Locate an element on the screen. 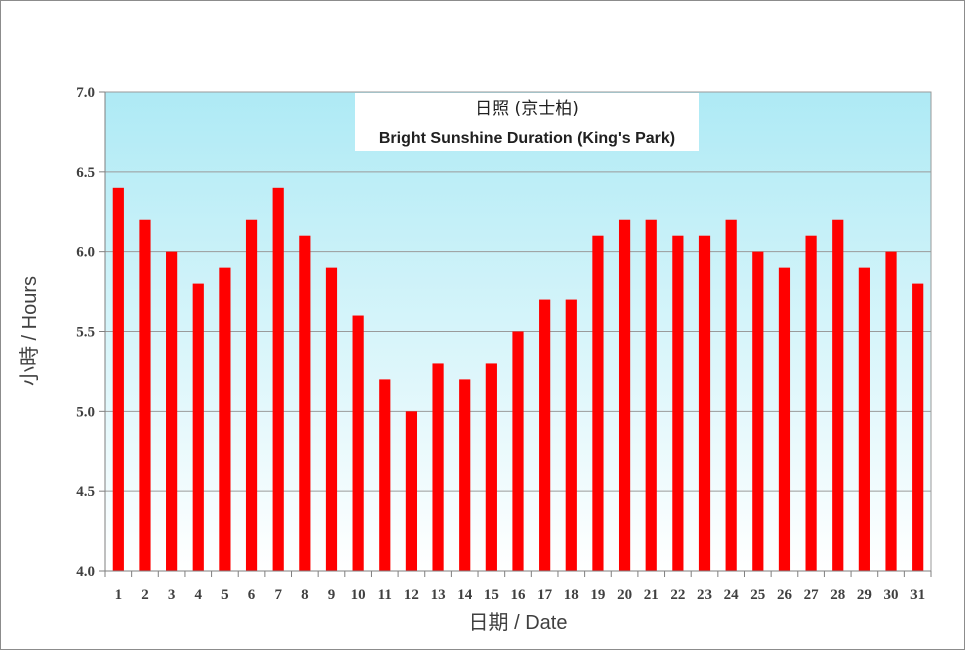 Image resolution: width=965 pixels, height=650 pixels. y-tick-label: 5.5 is located at coordinates (85, 333).